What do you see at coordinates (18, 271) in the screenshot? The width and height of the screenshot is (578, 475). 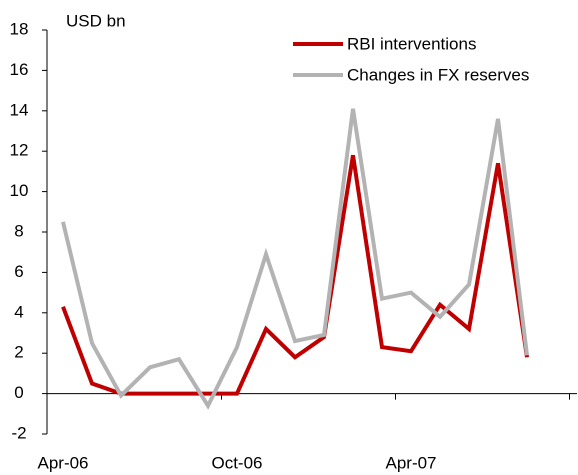 I see `y-tick-label: 6` at bounding box center [18, 271].